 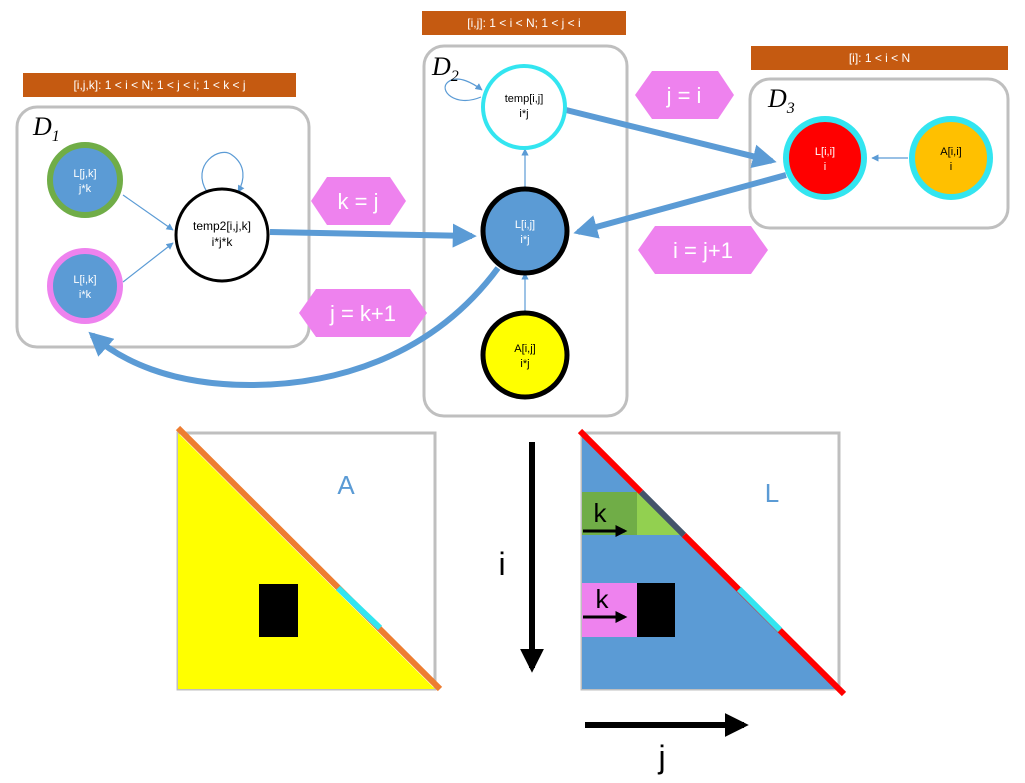 I want to click on domain-d1-label: D1, so click(x=46, y=129).